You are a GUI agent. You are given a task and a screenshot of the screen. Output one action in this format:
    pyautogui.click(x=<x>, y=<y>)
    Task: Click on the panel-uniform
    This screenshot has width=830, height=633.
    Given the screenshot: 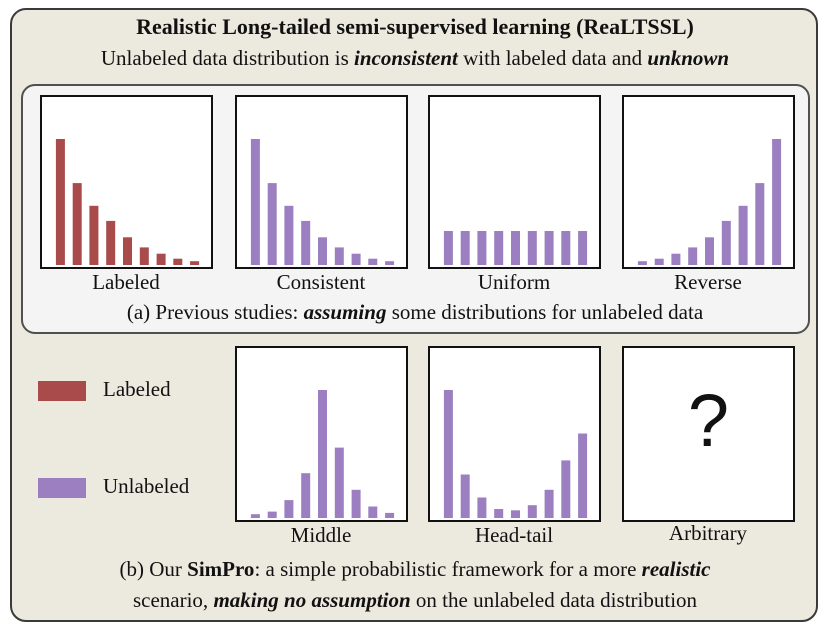 What is the action you would take?
    pyautogui.click(x=514, y=182)
    